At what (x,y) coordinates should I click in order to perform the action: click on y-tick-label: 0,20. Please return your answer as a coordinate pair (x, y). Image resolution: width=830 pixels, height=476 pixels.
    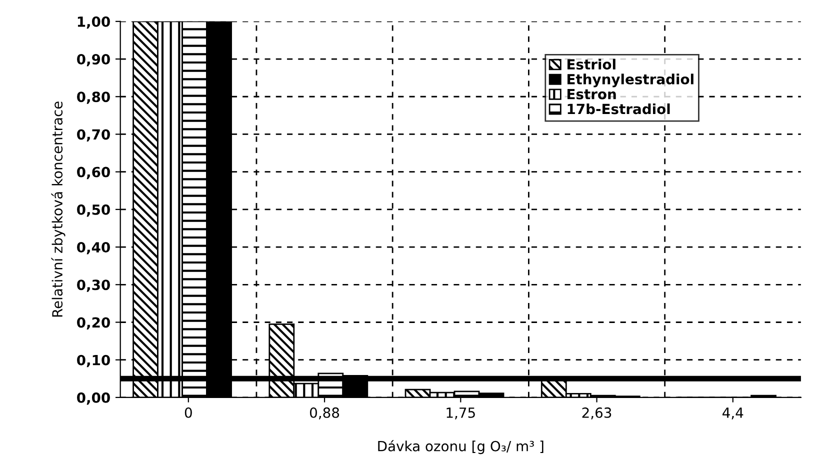
    Looking at the image, I should click on (93, 323).